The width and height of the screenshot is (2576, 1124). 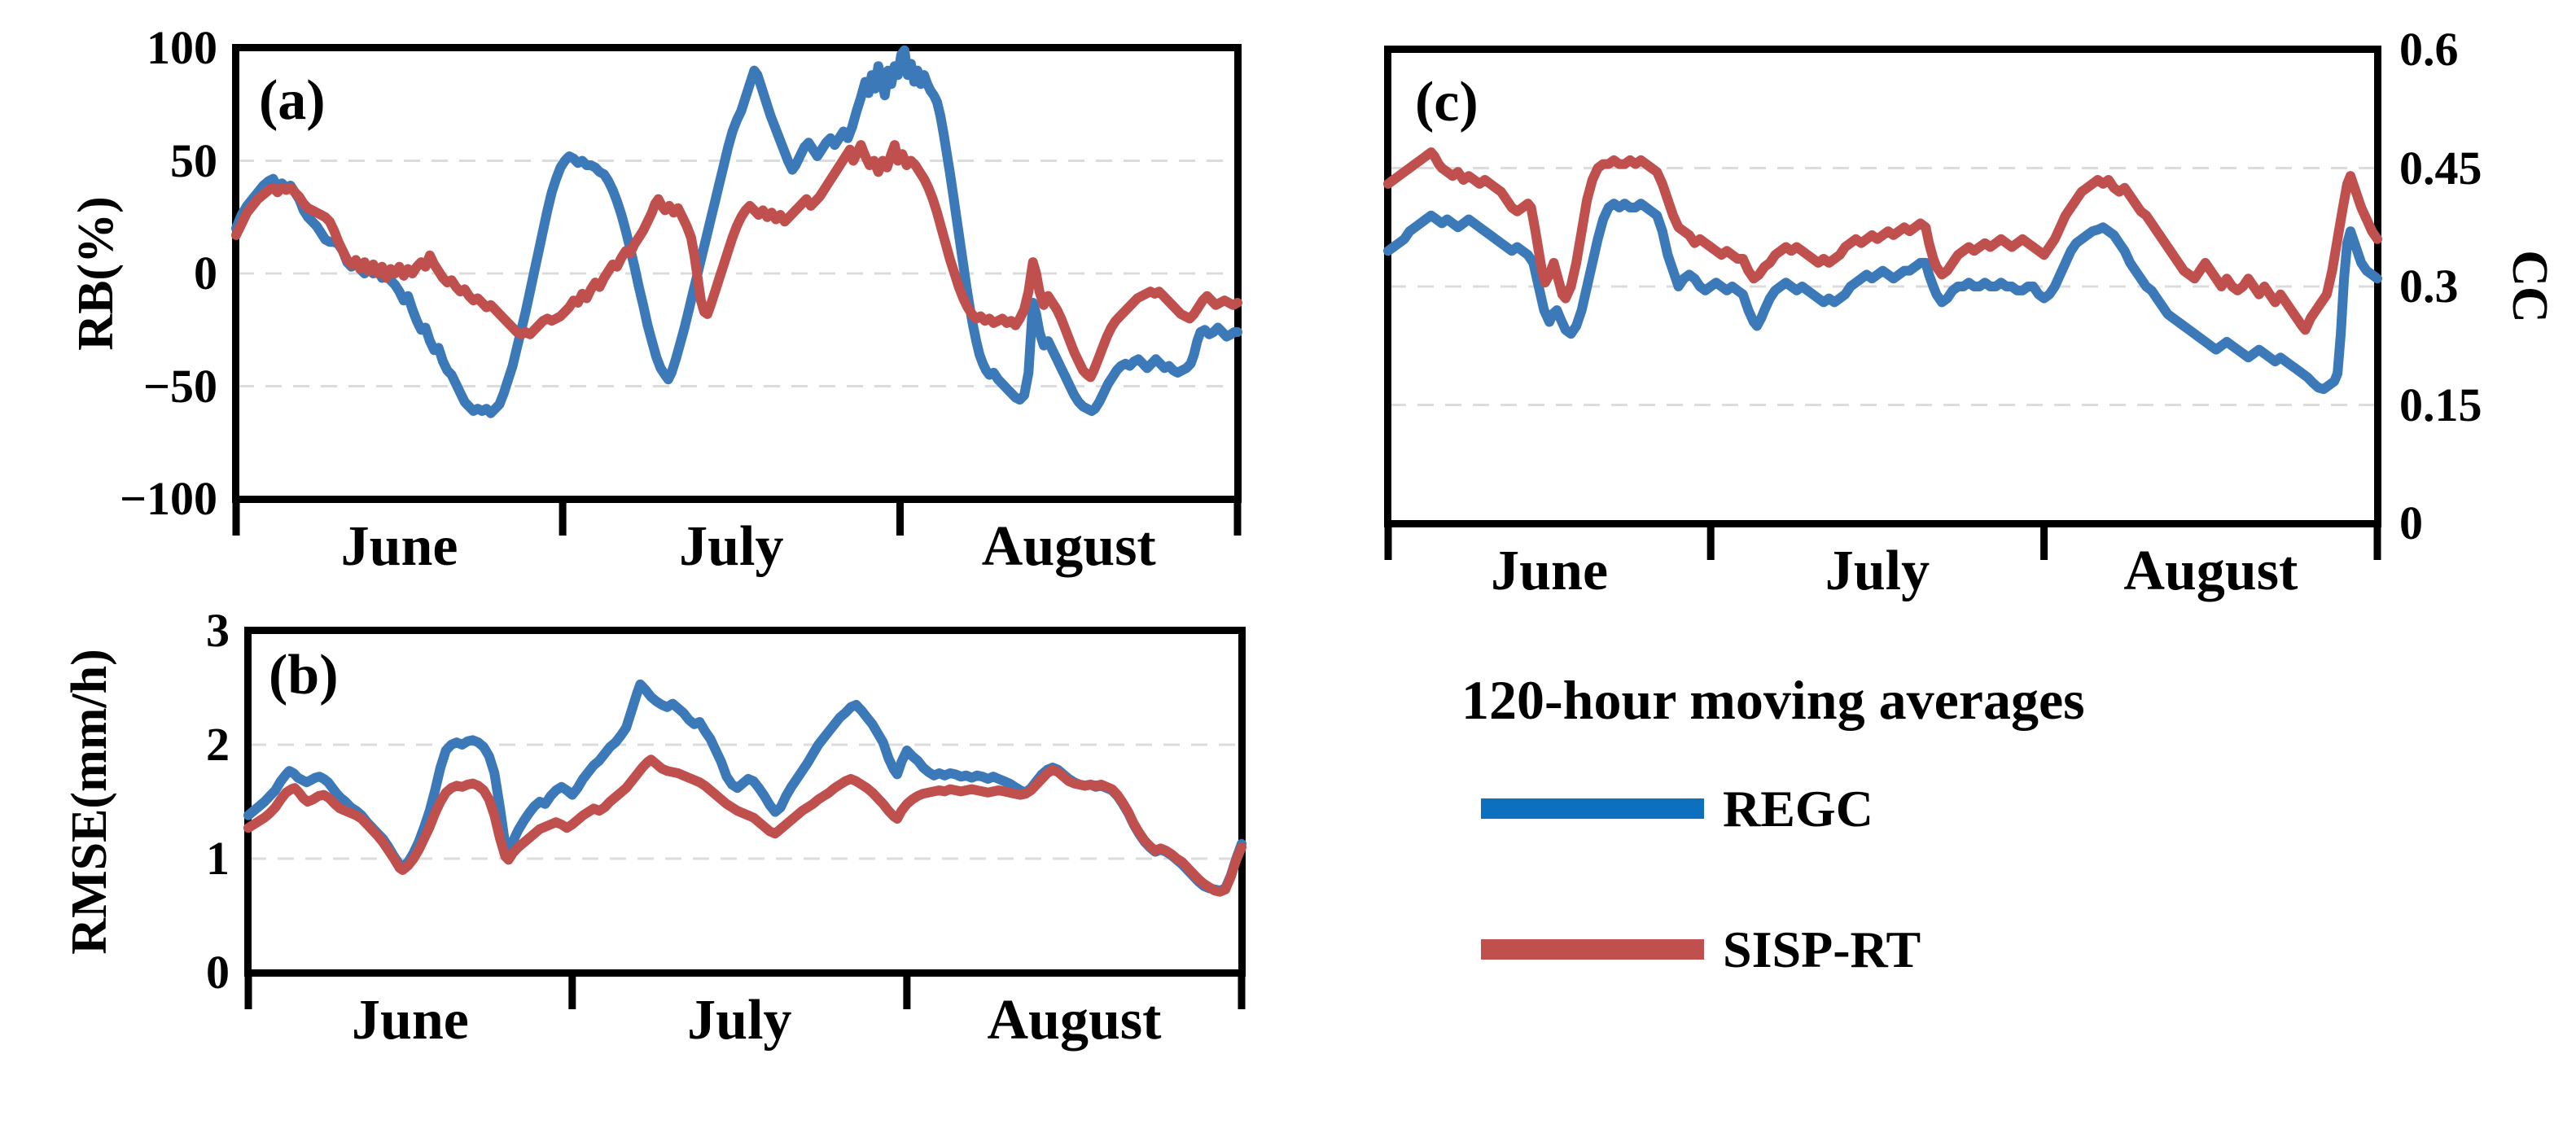 What do you see at coordinates (1592, 949) in the screenshot?
I see `legend-line-sisp-rt-swatch` at bounding box center [1592, 949].